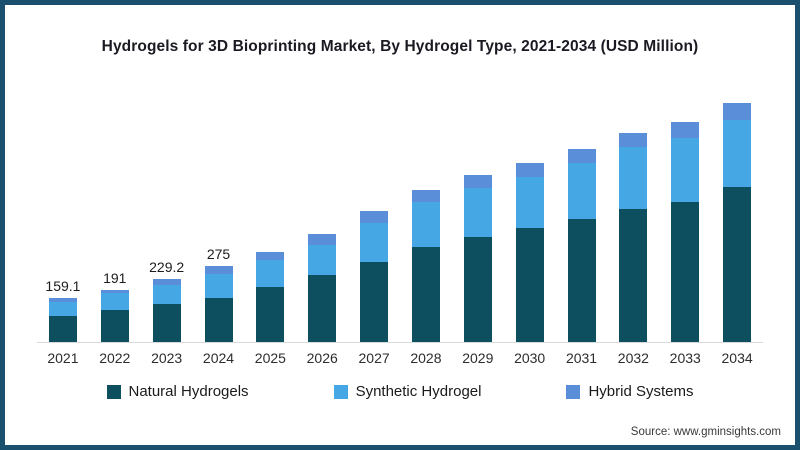  Describe the element at coordinates (705, 432) in the screenshot. I see `source-note: Source: www.gminsights.com` at that location.